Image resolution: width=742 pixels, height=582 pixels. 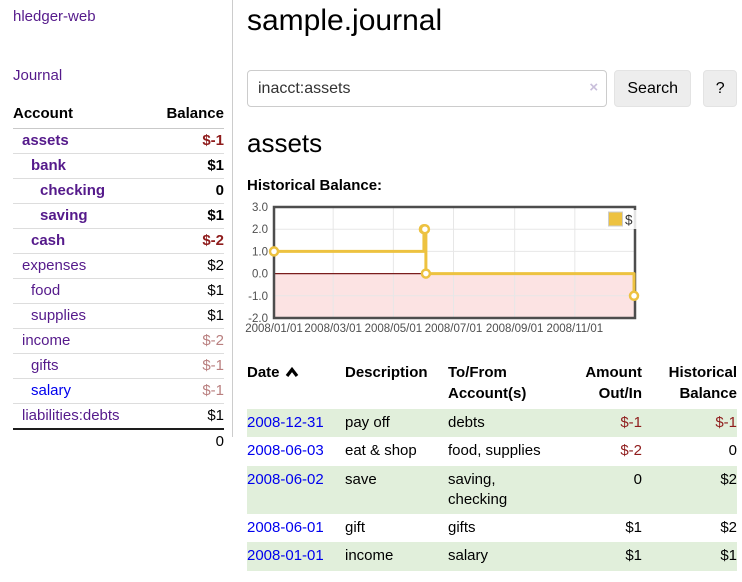 What do you see at coordinates (487, 383) in the screenshot?
I see `accounts-column-header: To/From Account(s)` at bounding box center [487, 383].